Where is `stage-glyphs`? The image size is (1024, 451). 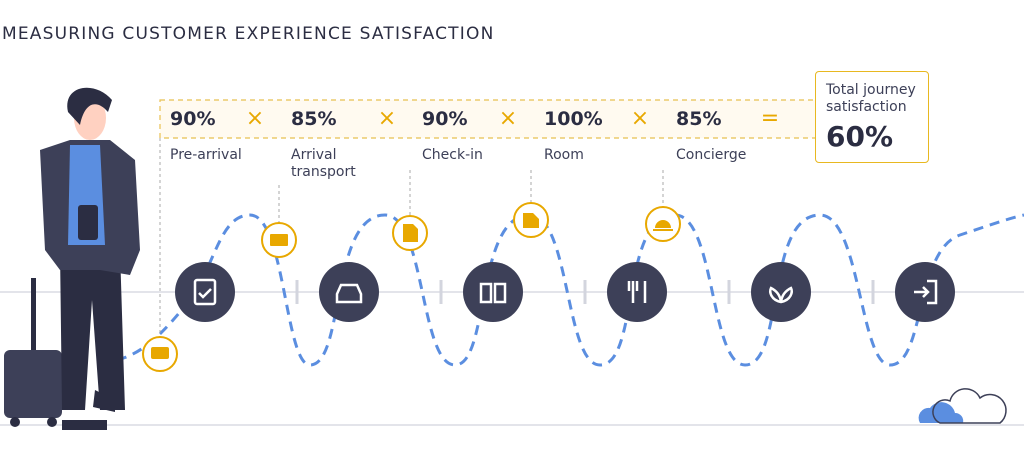 stage-glyphs is located at coordinates (565, 292).